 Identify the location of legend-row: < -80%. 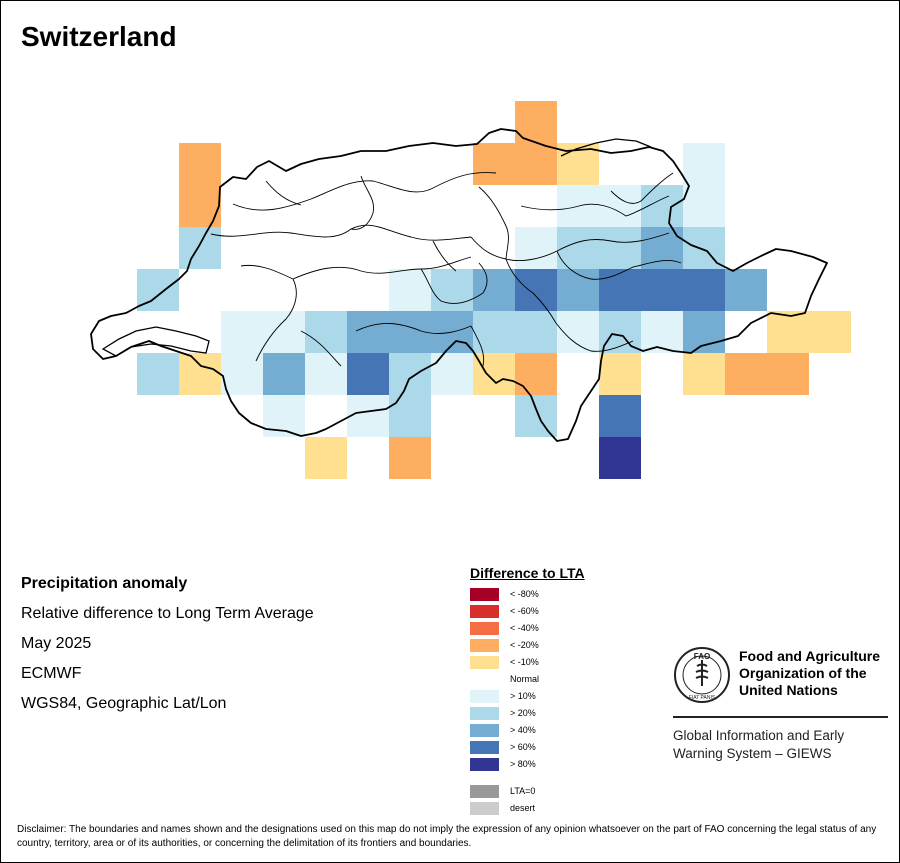
(550, 594).